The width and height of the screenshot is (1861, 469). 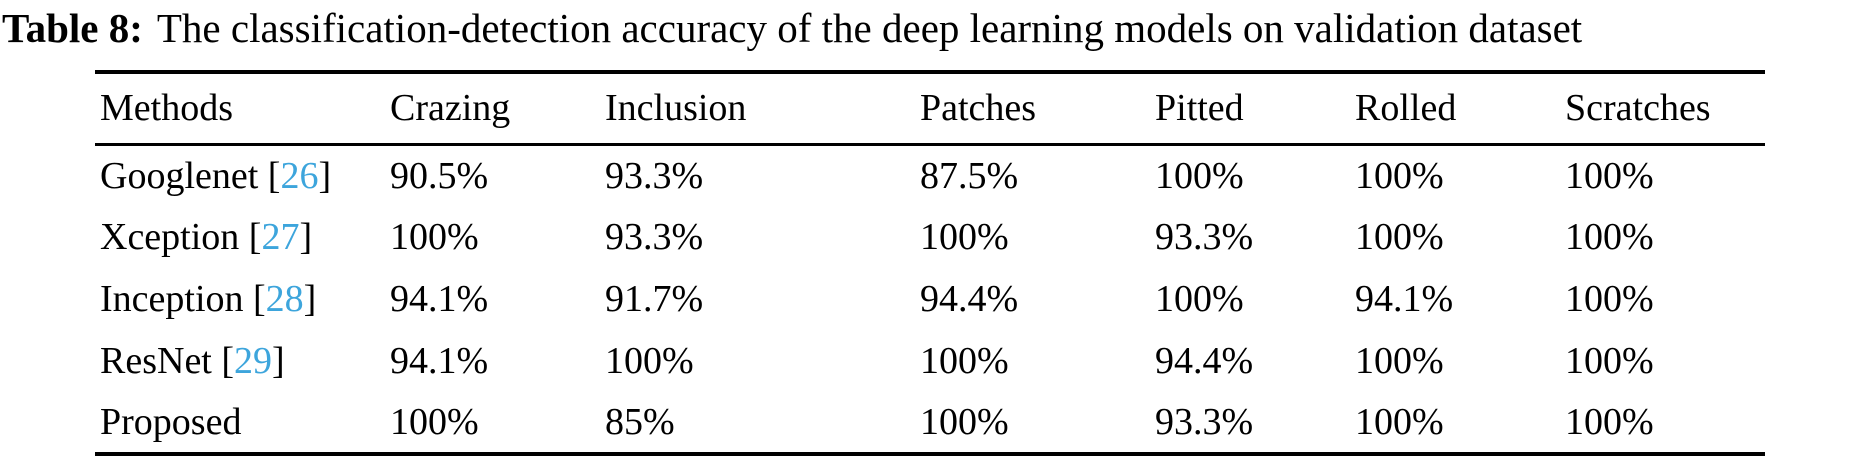 What do you see at coordinates (240, 109) in the screenshot?
I see `column-header-methods: Methods` at bounding box center [240, 109].